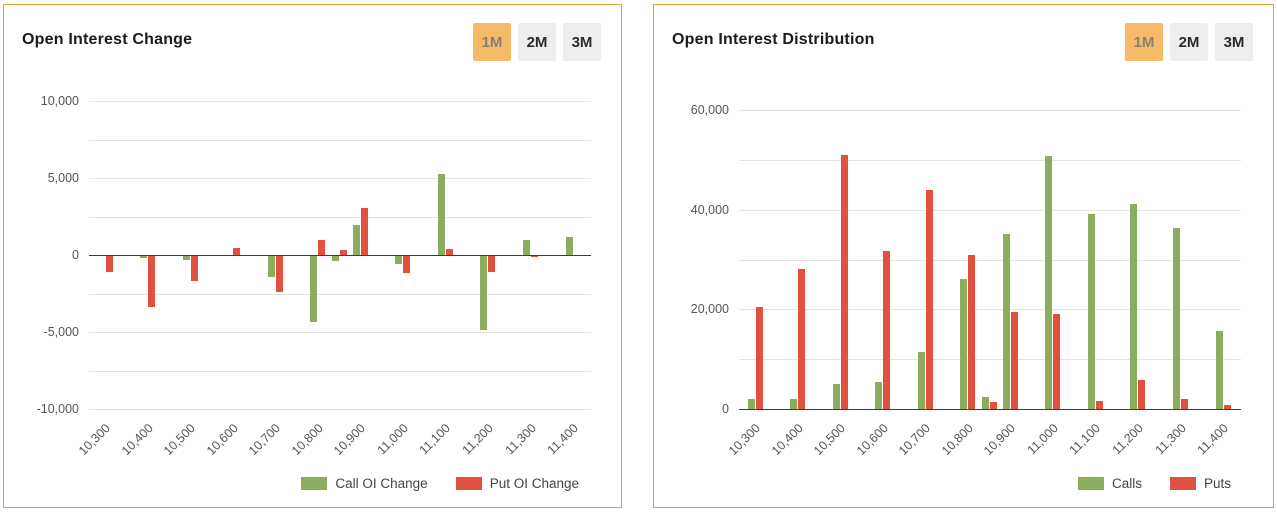 The image size is (1277, 518). What do you see at coordinates (1217, 483) in the screenshot?
I see `legend-label: Puts` at bounding box center [1217, 483].